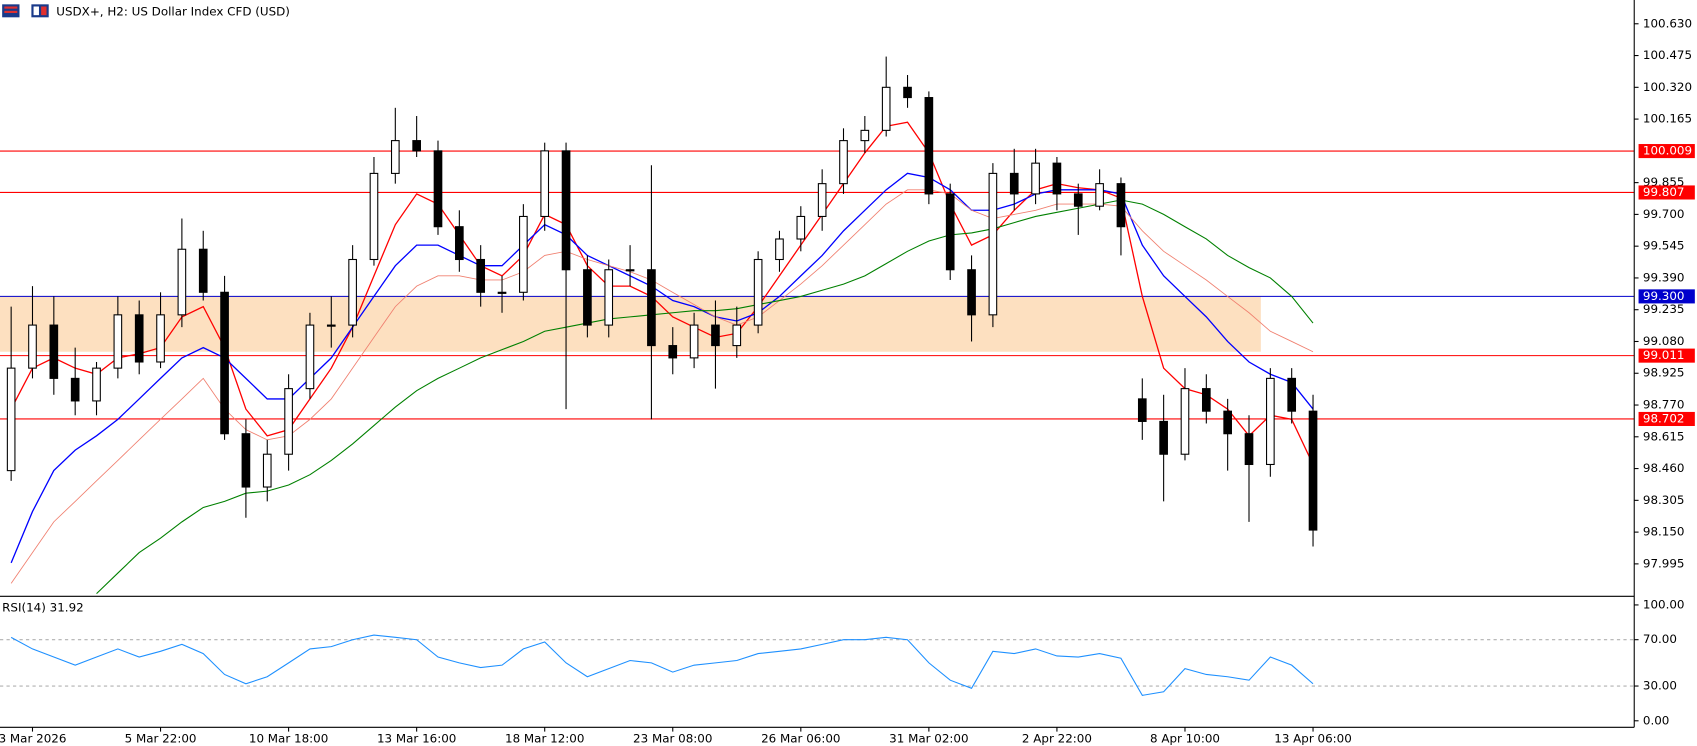  I want to click on level-tag: 99.300, so click(1666, 296).